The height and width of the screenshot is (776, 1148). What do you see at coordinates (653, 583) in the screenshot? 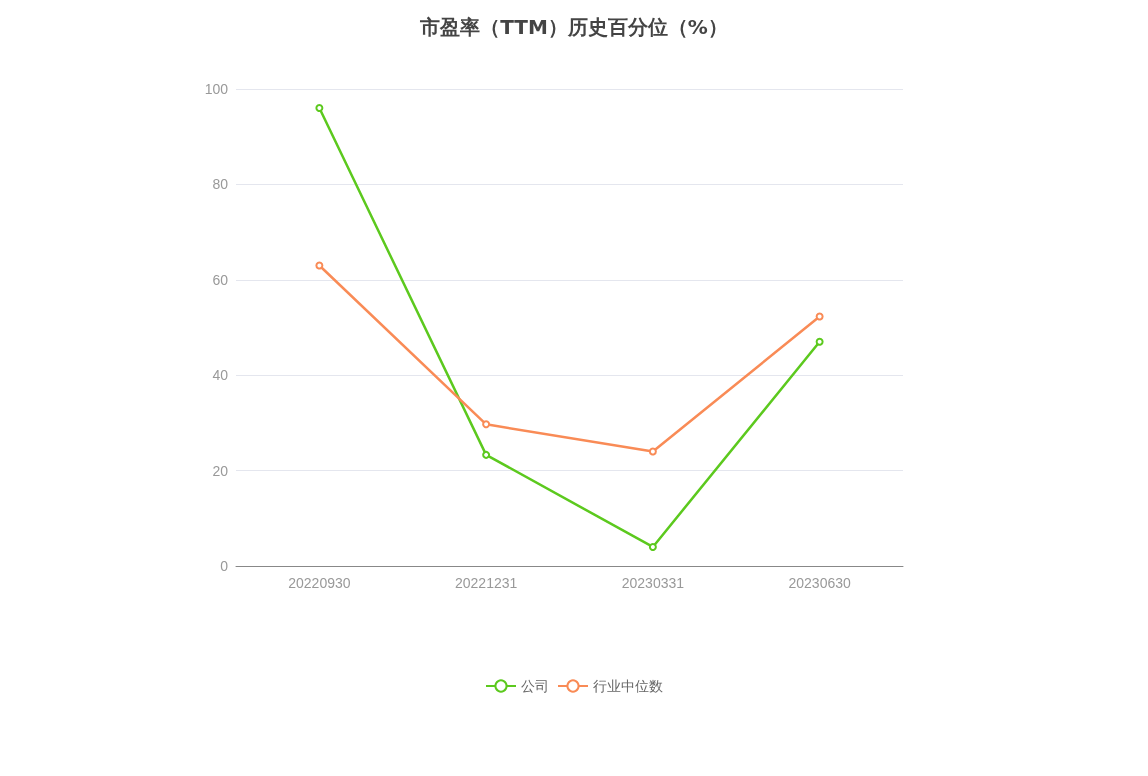
I see `x-tick-label: 20230331` at bounding box center [653, 583].